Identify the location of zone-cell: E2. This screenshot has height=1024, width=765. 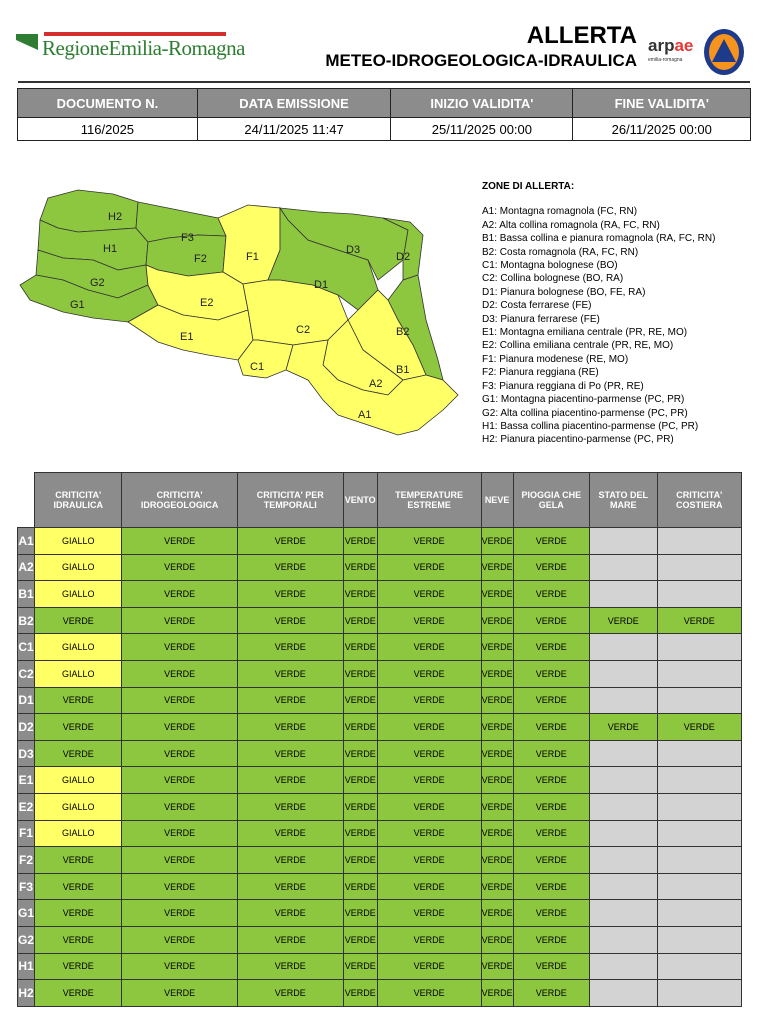
(26, 806).